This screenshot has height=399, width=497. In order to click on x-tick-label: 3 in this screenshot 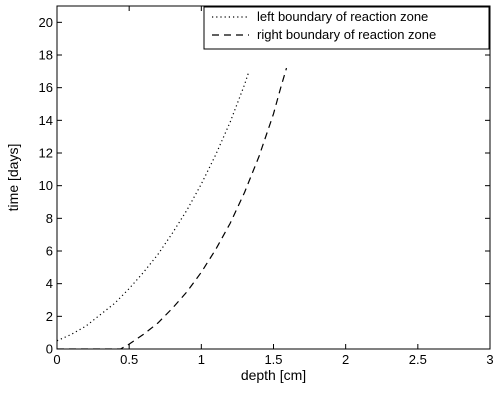, I will do `click(489, 359)`.